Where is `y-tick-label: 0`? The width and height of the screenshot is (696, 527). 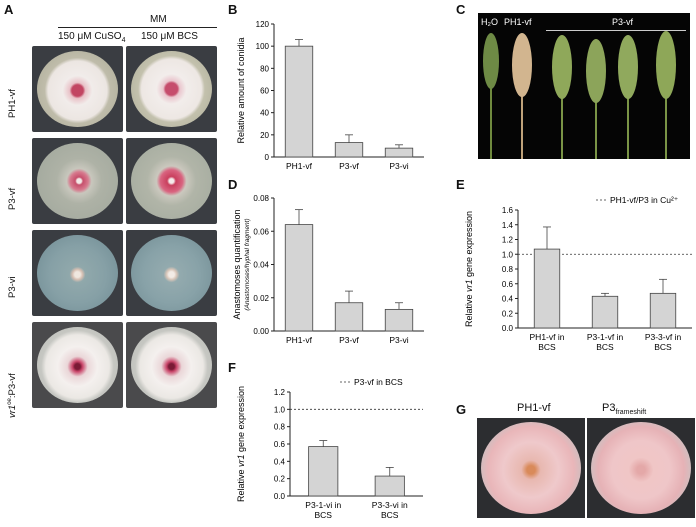
y-tick-label: 0 is located at coordinates (267, 157).